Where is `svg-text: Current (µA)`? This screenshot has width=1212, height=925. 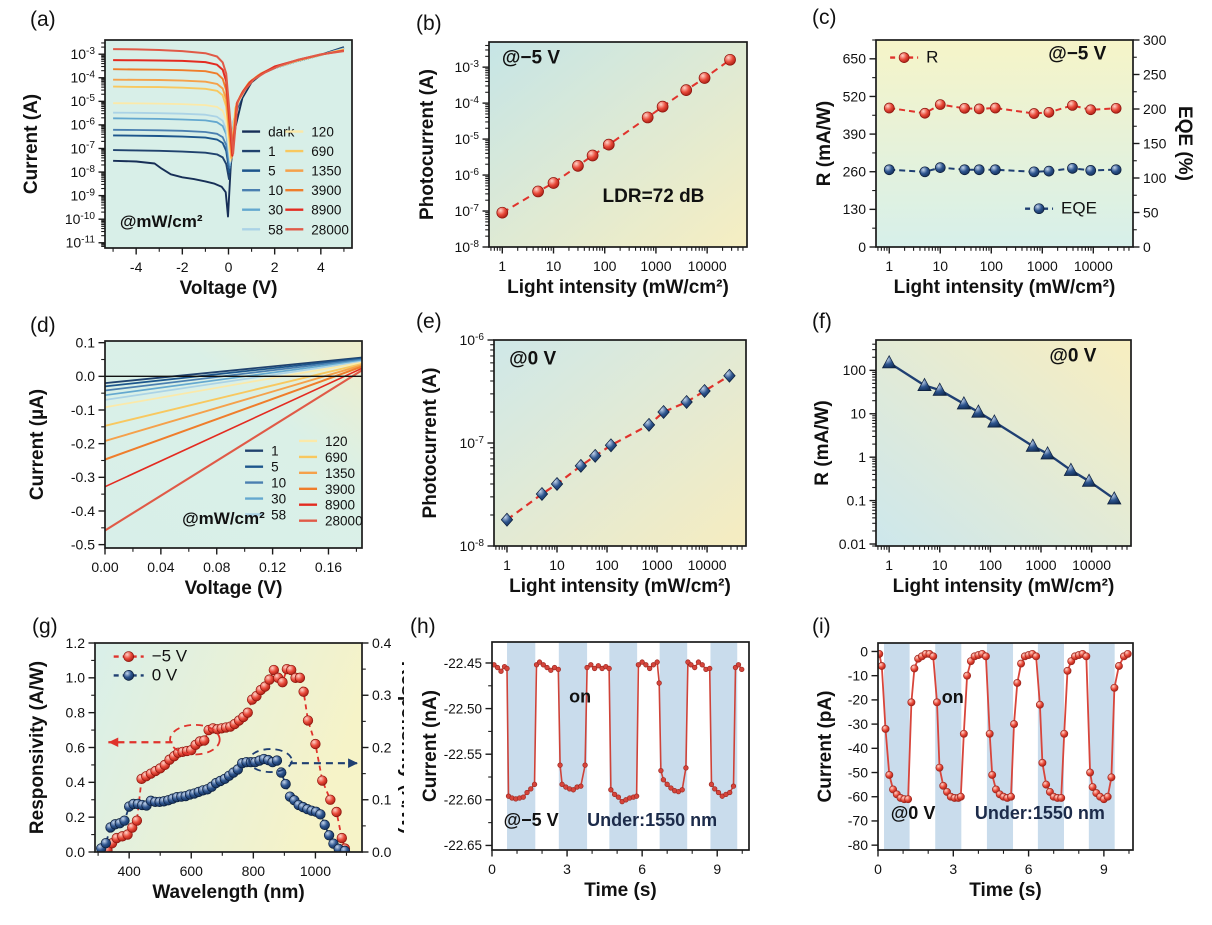 svg-text: Current (µA) is located at coordinates (37, 444).